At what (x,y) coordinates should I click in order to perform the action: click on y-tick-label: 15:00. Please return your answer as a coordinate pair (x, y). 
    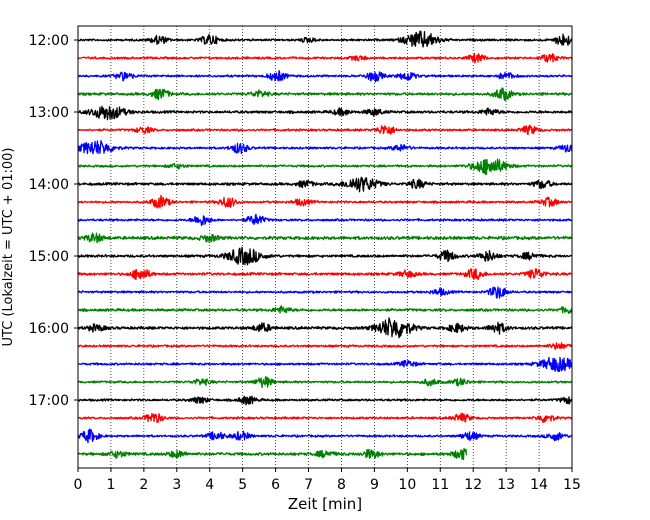
    Looking at the image, I should click on (49, 257).